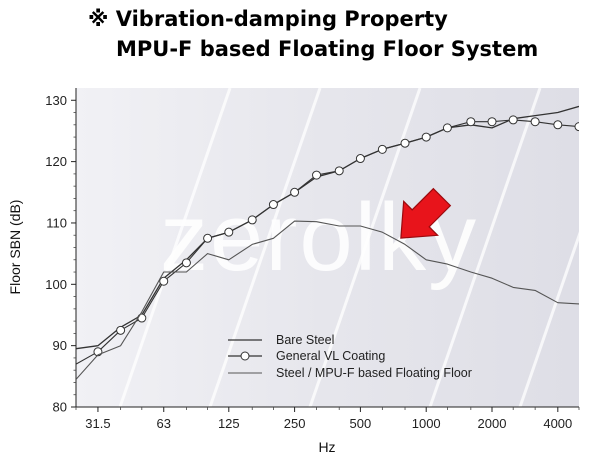 This screenshot has height=468, width=597. What do you see at coordinates (361, 423) in the screenshot?
I see `x-tick-label: 500` at bounding box center [361, 423].